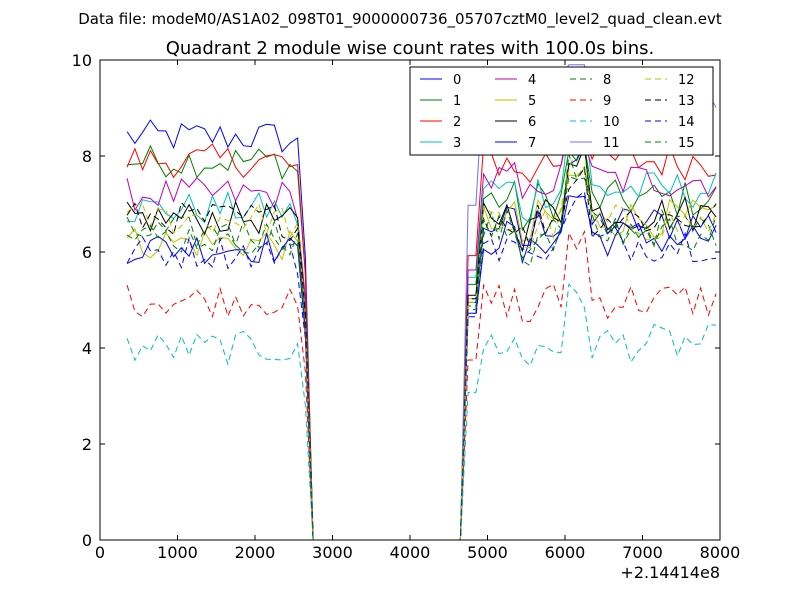  Describe the element at coordinates (457, 143) in the screenshot. I see `legend-label-3: 3` at that location.